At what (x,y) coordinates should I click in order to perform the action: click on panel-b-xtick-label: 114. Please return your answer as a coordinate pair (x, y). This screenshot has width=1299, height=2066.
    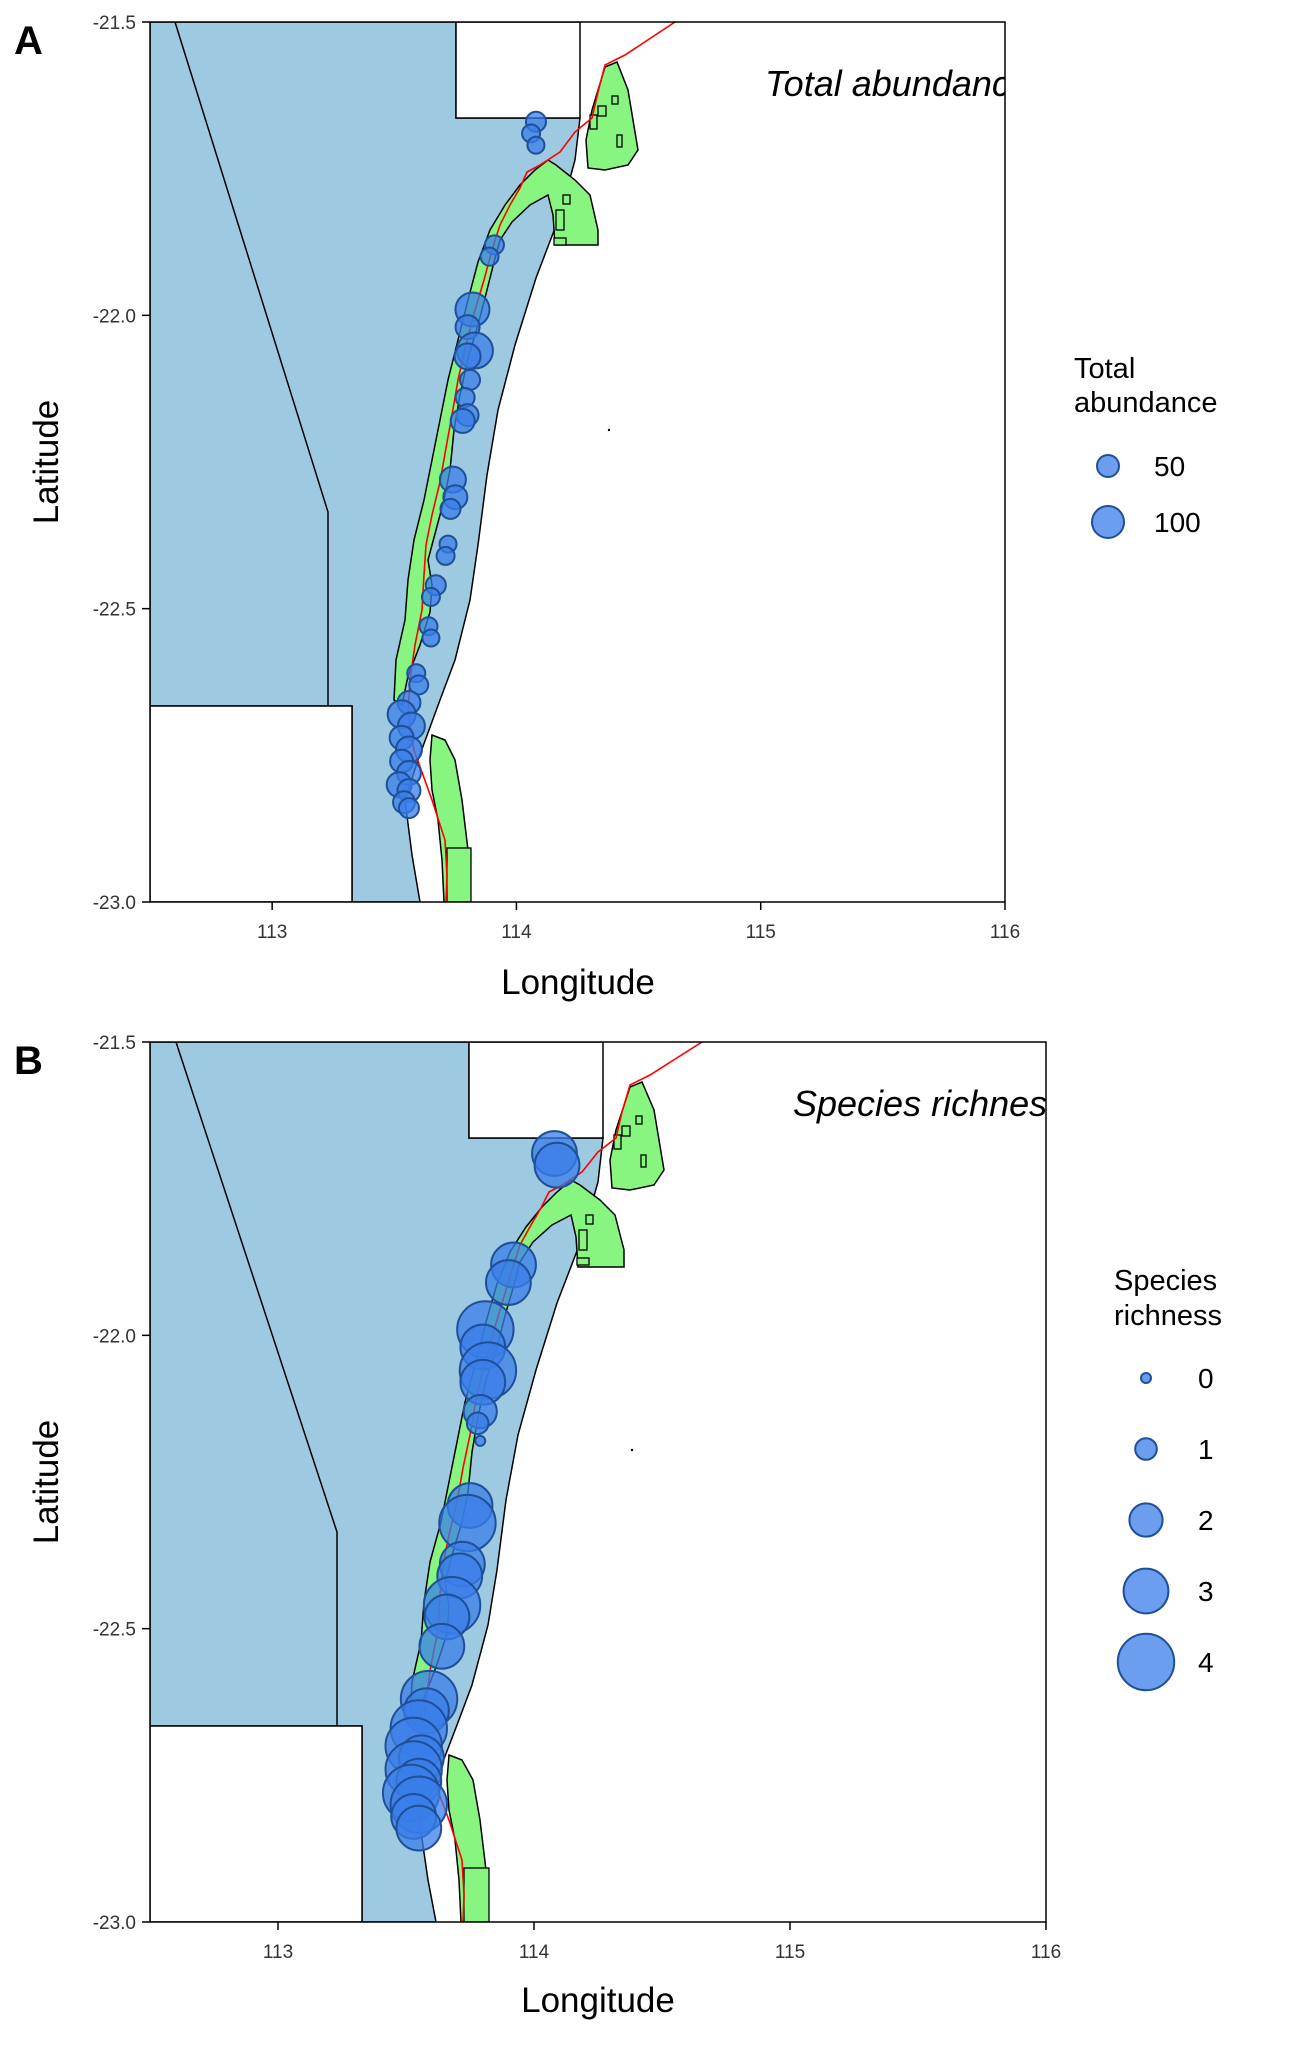
    Looking at the image, I should click on (534, 1952).